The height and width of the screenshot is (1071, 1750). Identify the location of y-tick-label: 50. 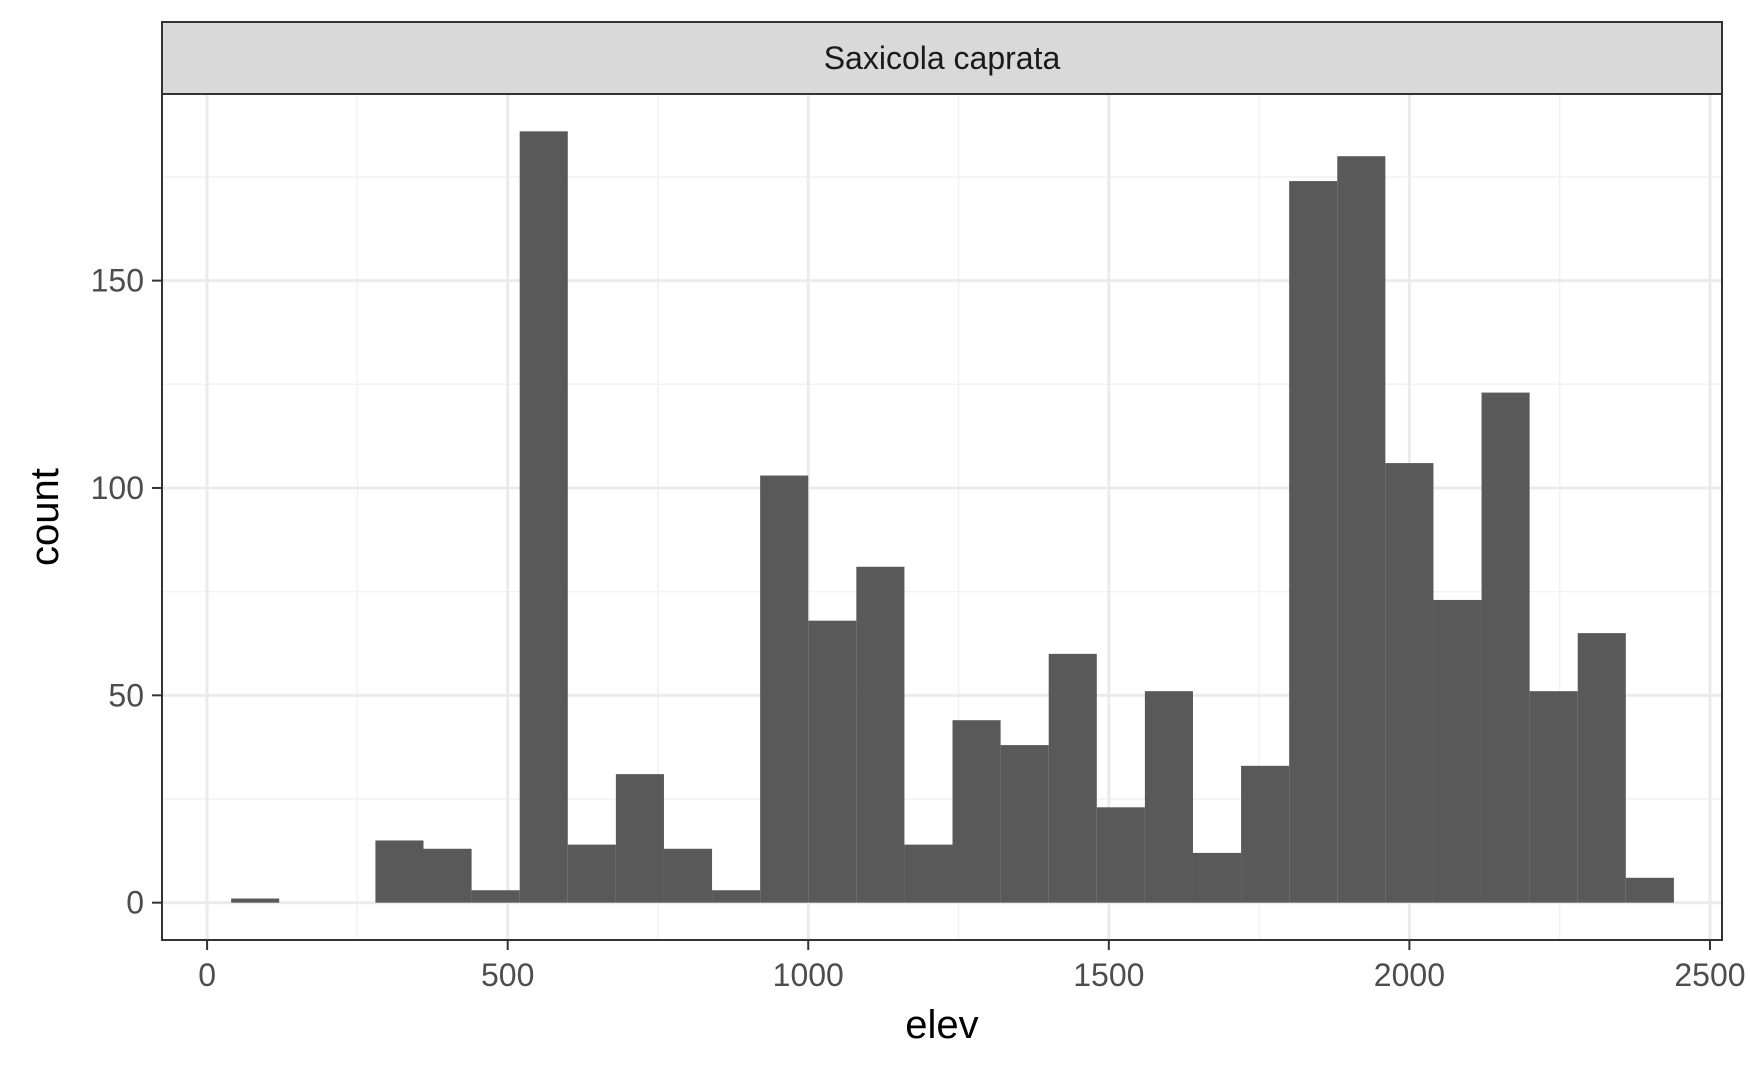
(126, 695).